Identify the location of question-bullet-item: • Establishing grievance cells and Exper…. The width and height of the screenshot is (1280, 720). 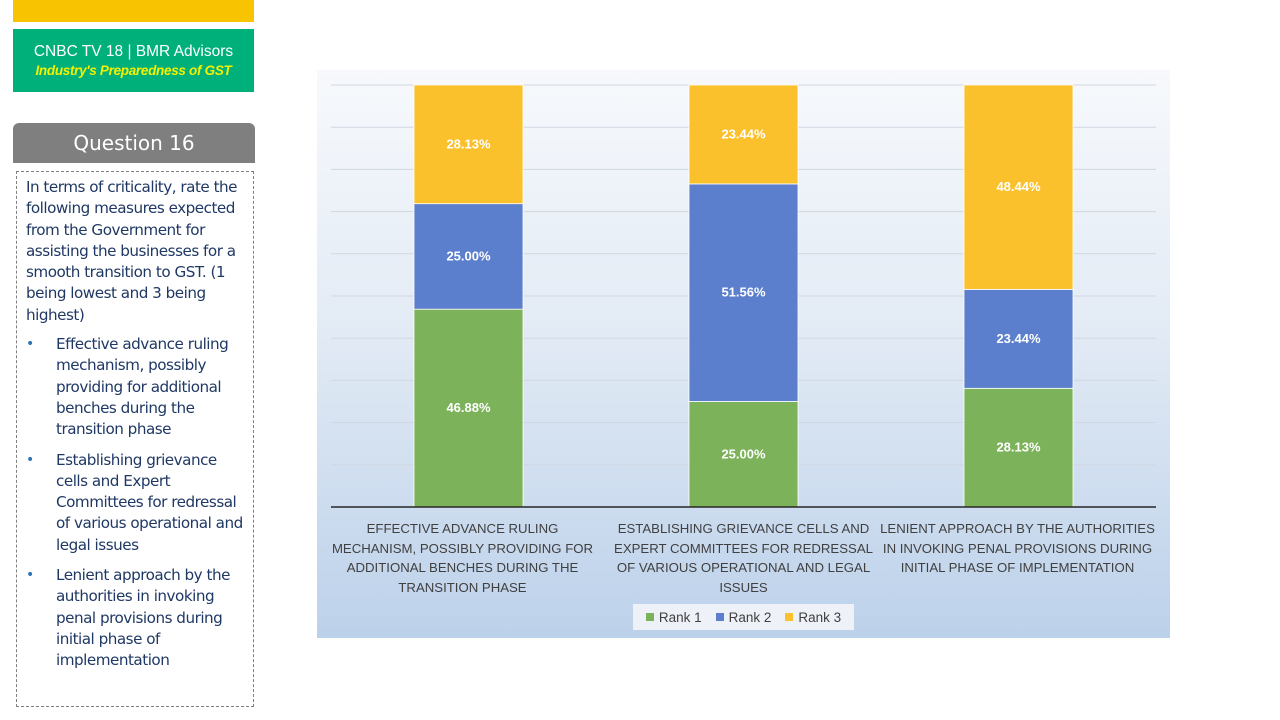
(135, 503).